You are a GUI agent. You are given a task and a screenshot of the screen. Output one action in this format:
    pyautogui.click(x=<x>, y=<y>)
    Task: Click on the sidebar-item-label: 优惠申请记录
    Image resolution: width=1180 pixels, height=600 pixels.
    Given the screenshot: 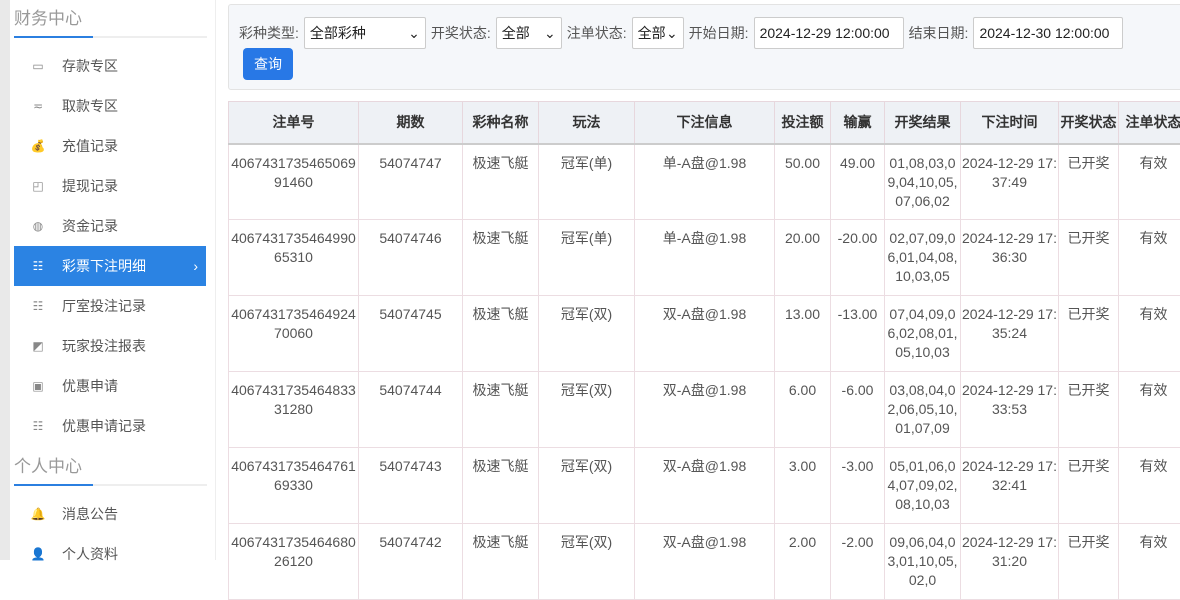 What is the action you would take?
    pyautogui.click(x=104, y=426)
    